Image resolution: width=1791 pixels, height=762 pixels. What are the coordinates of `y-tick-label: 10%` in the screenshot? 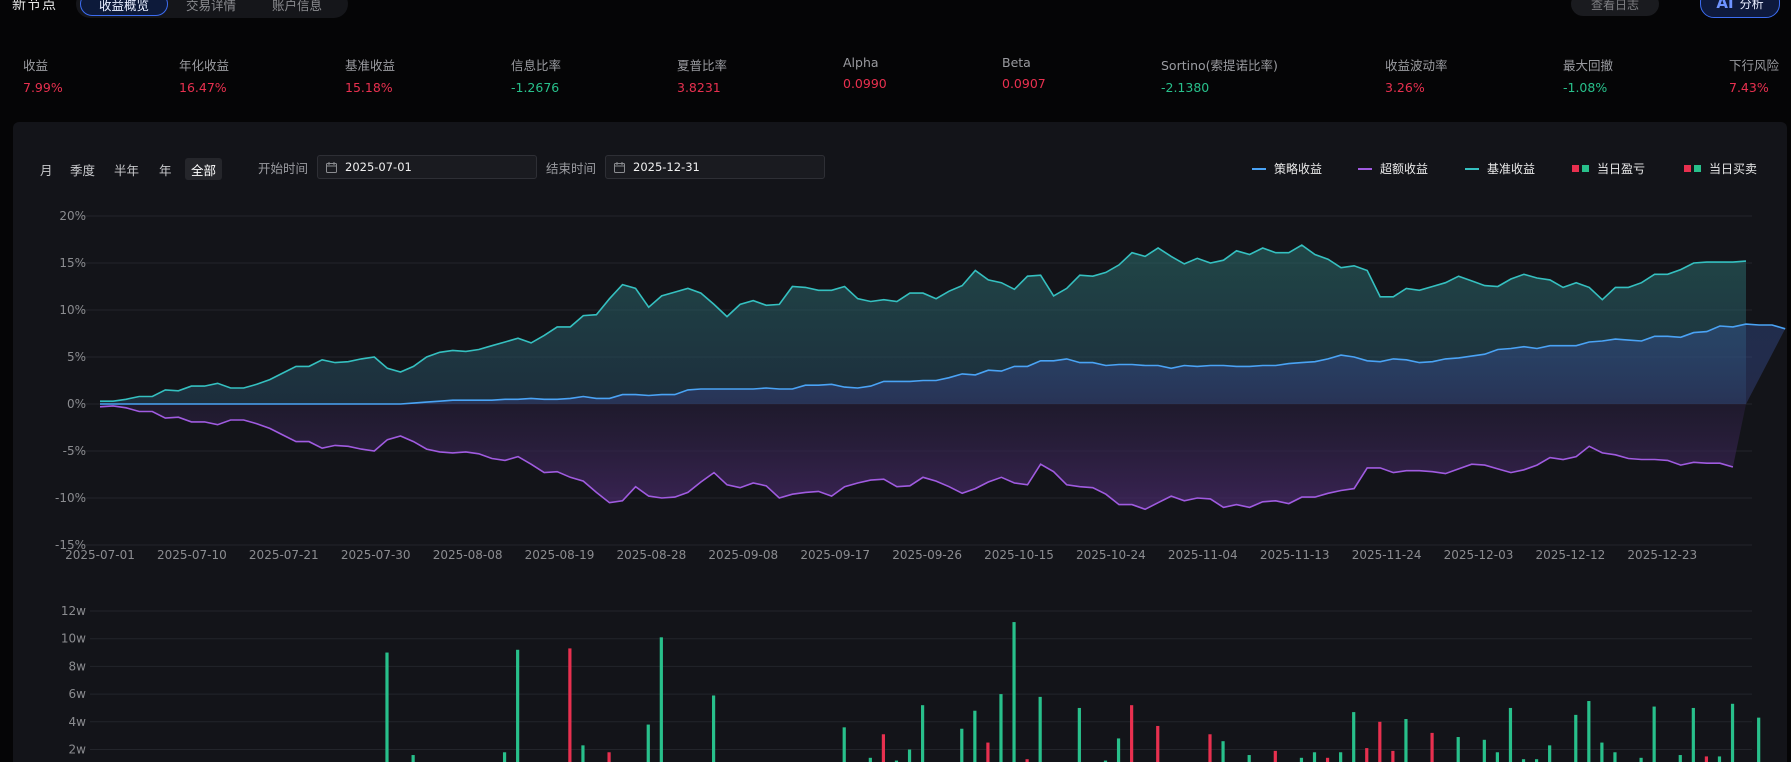 It's located at (72, 310).